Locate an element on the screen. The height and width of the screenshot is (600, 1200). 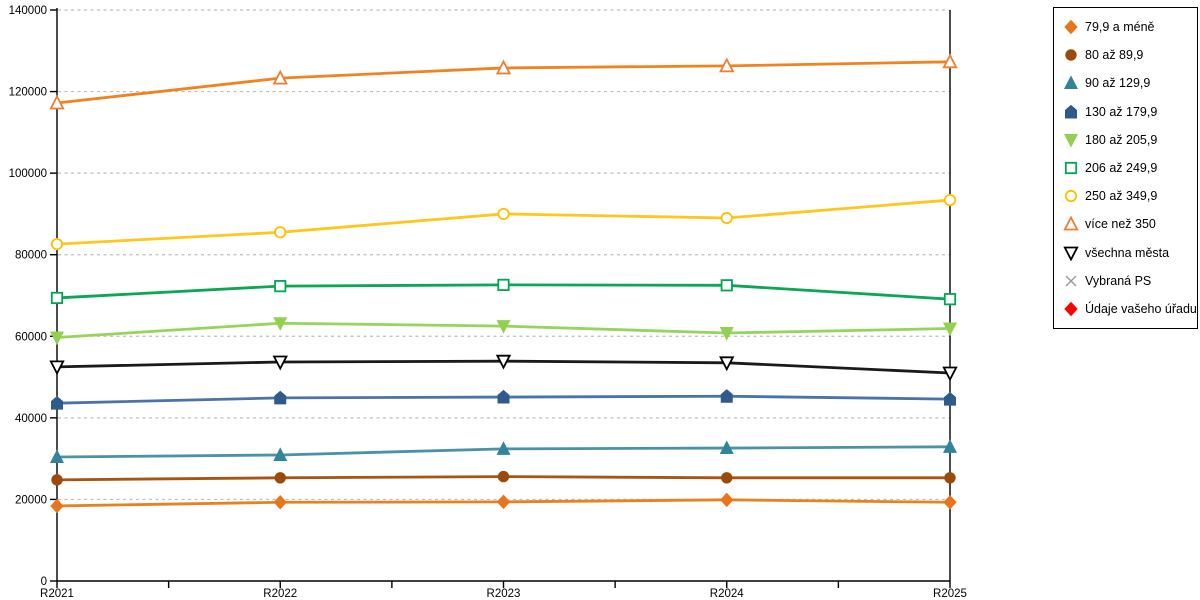
legend-item: Údaje vašeho úřadu is located at coordinates (1130, 309).